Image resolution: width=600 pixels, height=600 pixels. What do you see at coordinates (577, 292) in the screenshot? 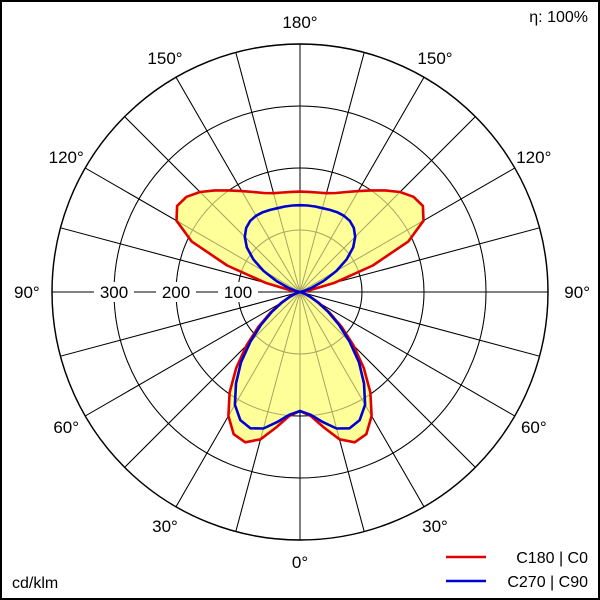
I see `angle-label-6: 90°` at bounding box center [577, 292].